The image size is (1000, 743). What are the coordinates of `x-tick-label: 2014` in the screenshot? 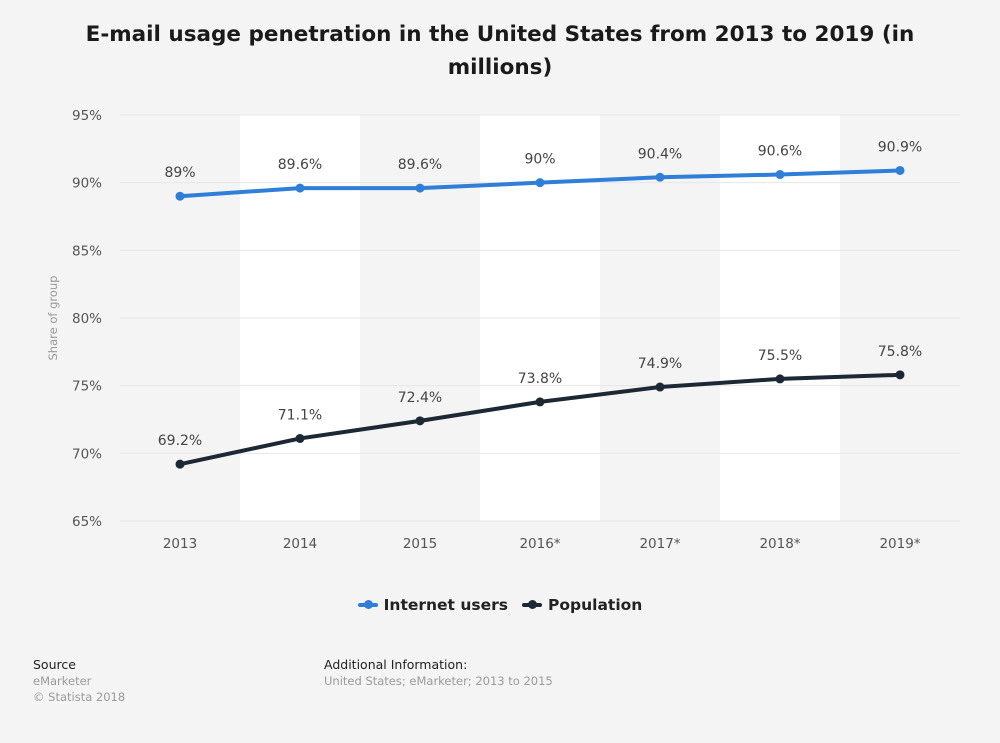 It's located at (300, 544).